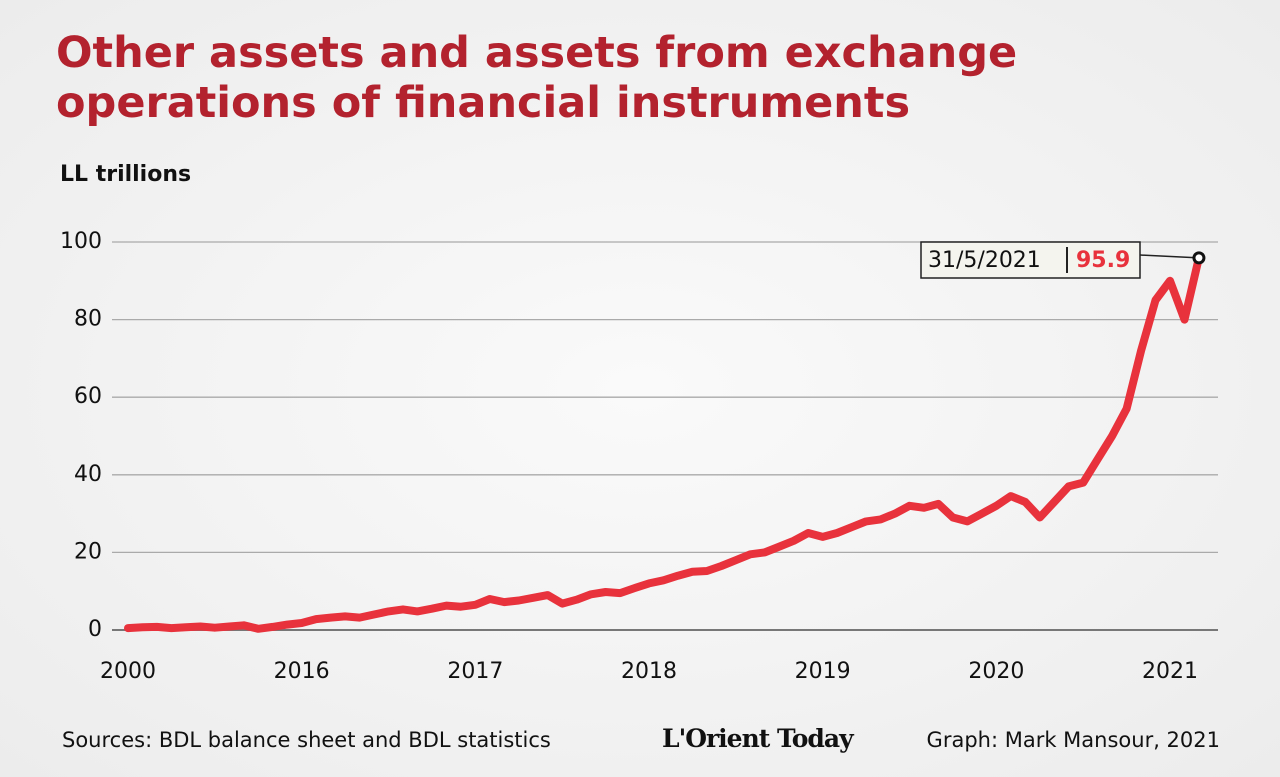 This screenshot has height=777, width=1280. What do you see at coordinates (823, 671) in the screenshot?
I see `x-tick-label: 2019` at bounding box center [823, 671].